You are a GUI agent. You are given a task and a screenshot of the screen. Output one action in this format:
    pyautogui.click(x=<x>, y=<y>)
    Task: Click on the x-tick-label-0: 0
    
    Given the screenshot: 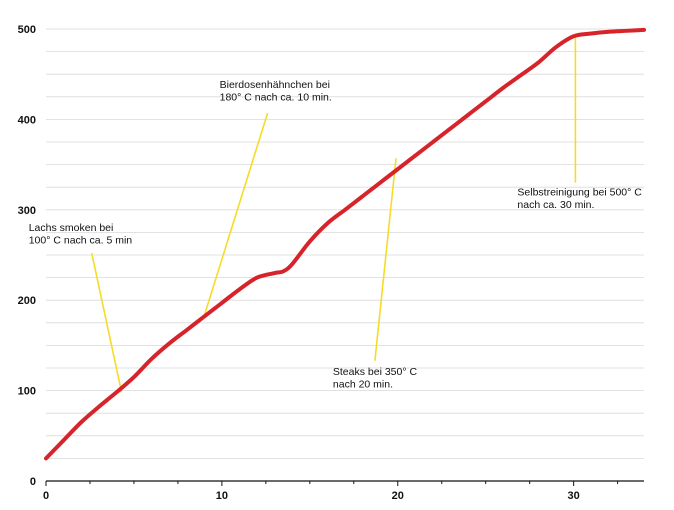 What is the action you would take?
    pyautogui.click(x=46, y=496)
    